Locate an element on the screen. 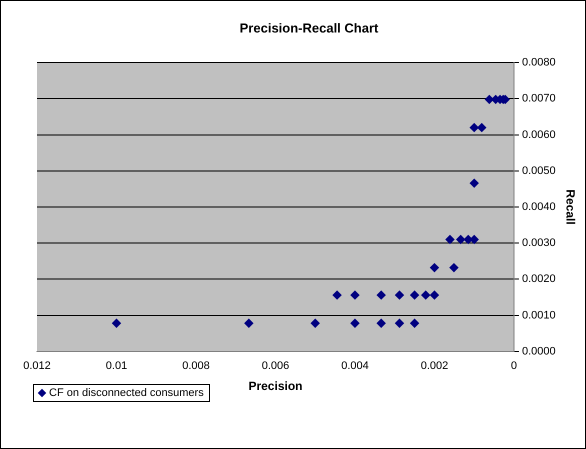  x-tick-label: 0.004 is located at coordinates (355, 366).